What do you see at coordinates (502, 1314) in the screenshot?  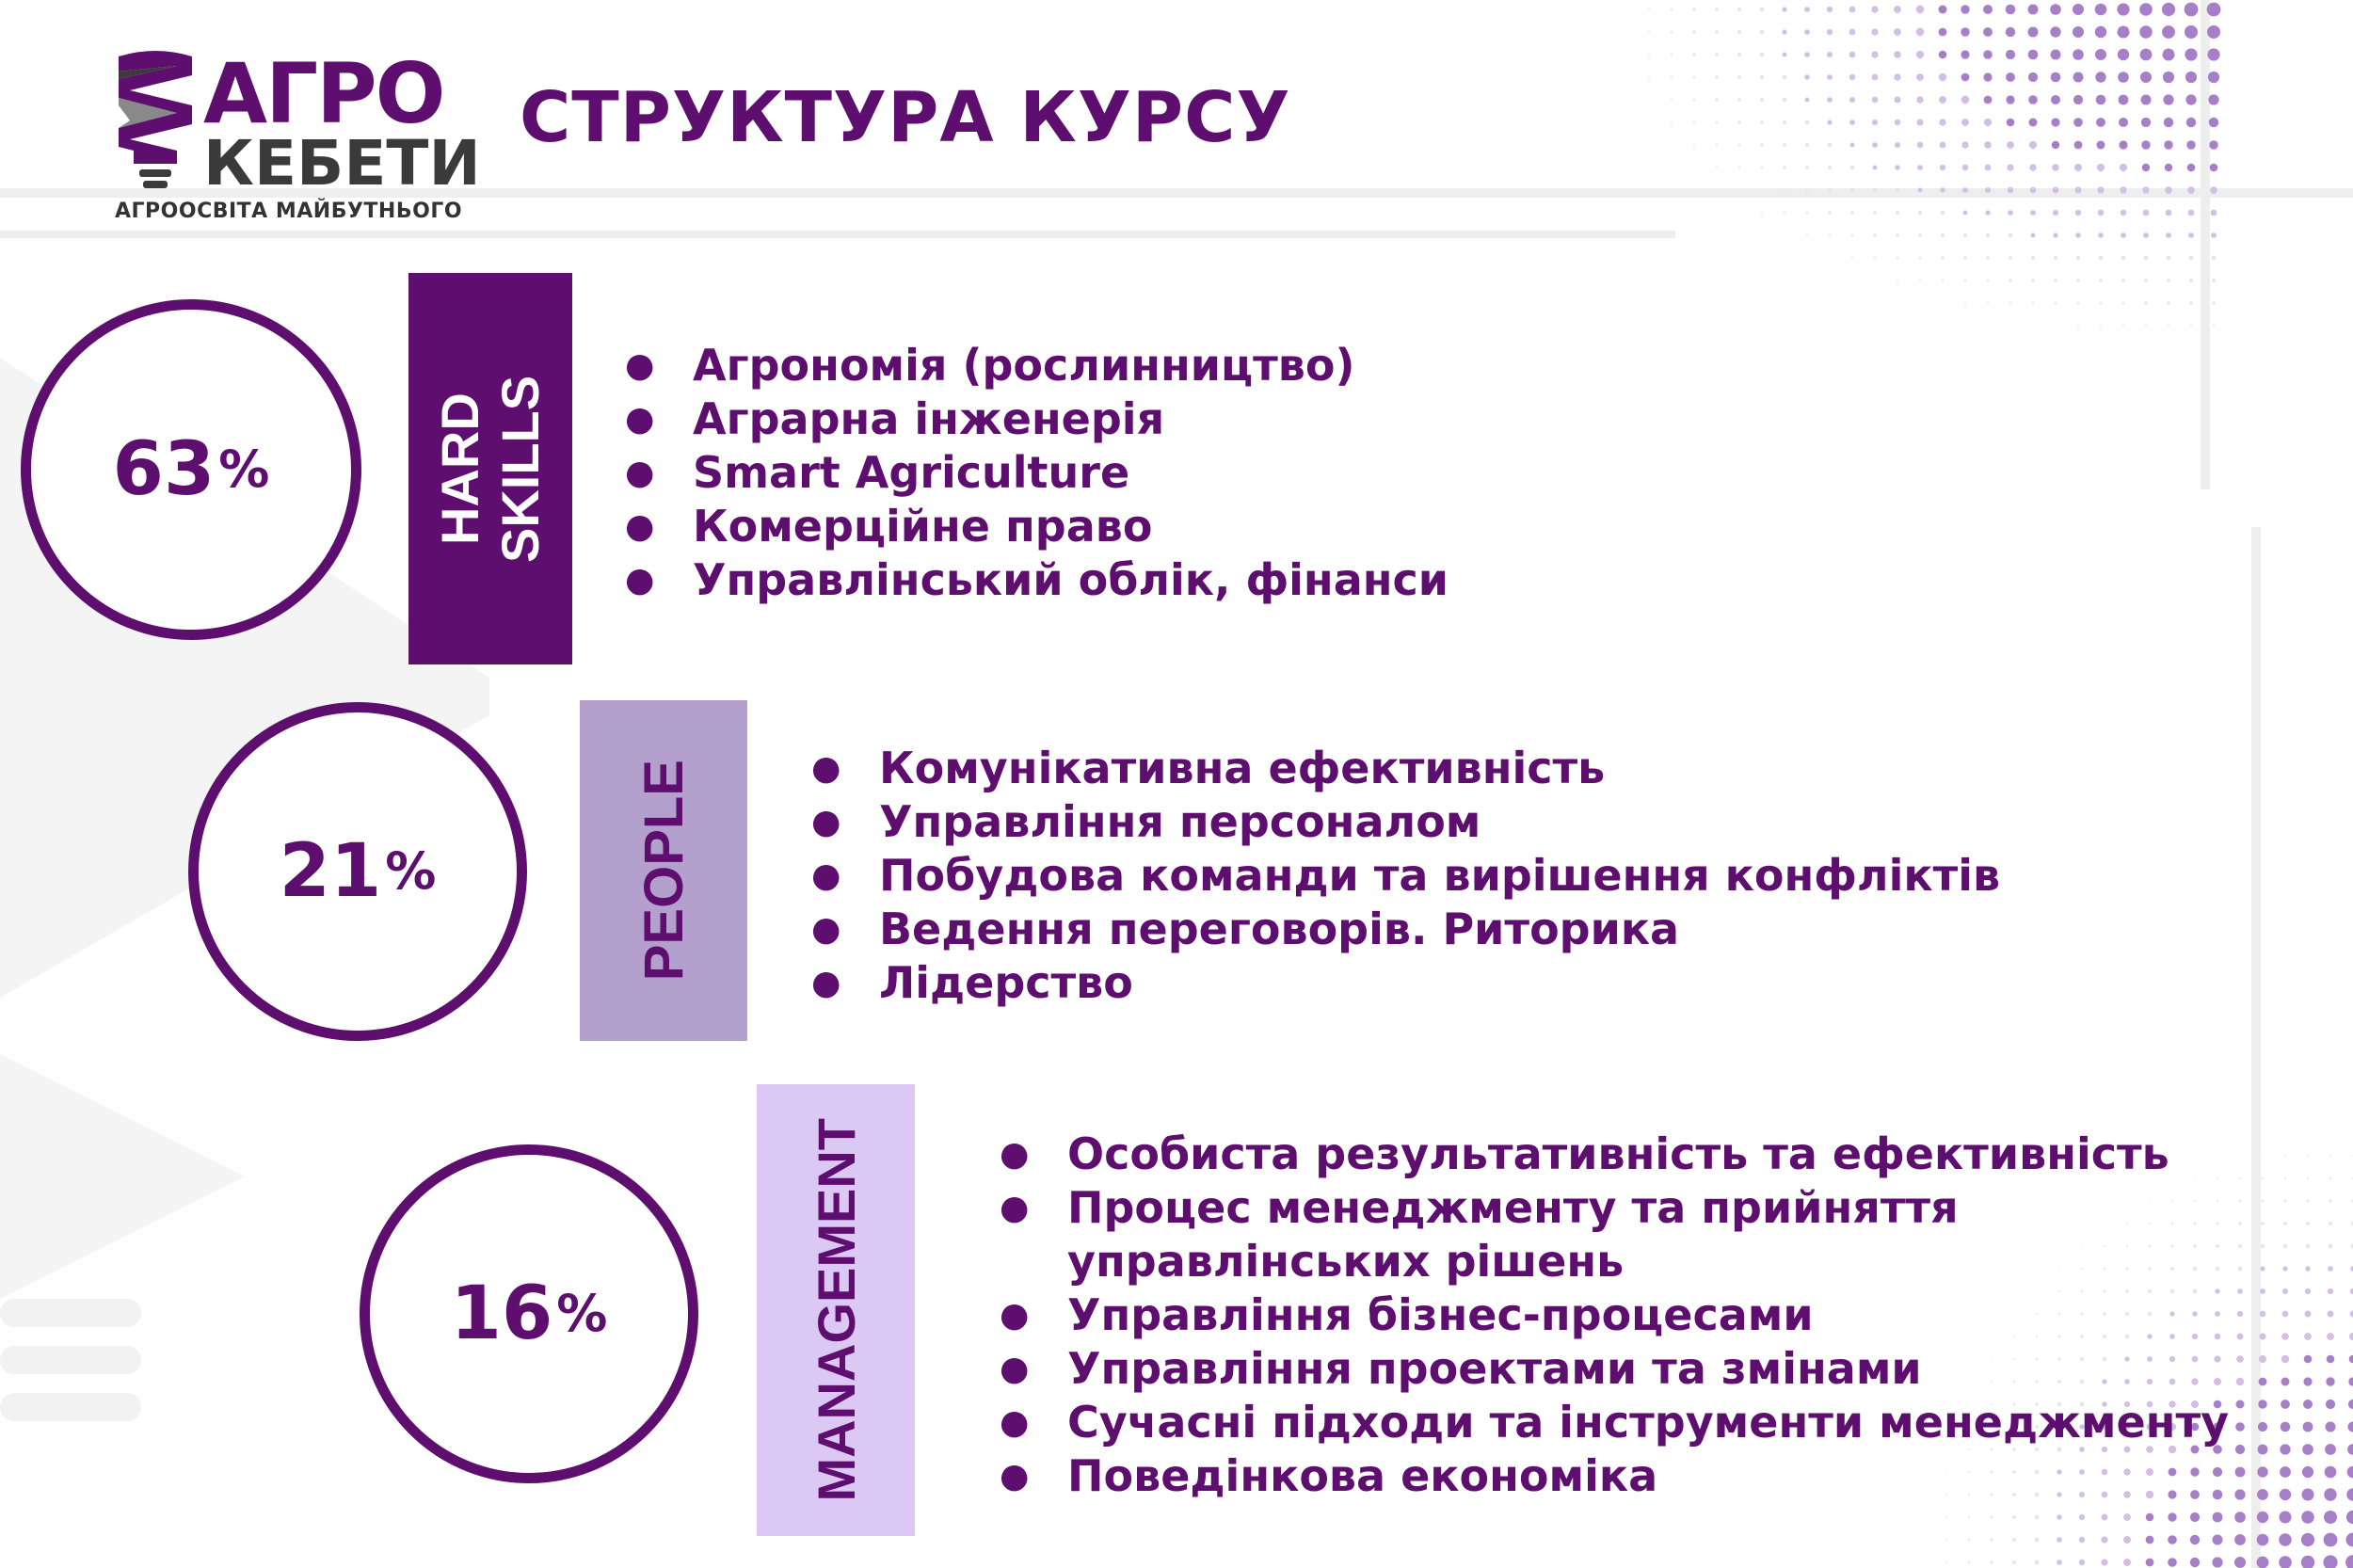 I see `percent-value: 16` at bounding box center [502, 1314].